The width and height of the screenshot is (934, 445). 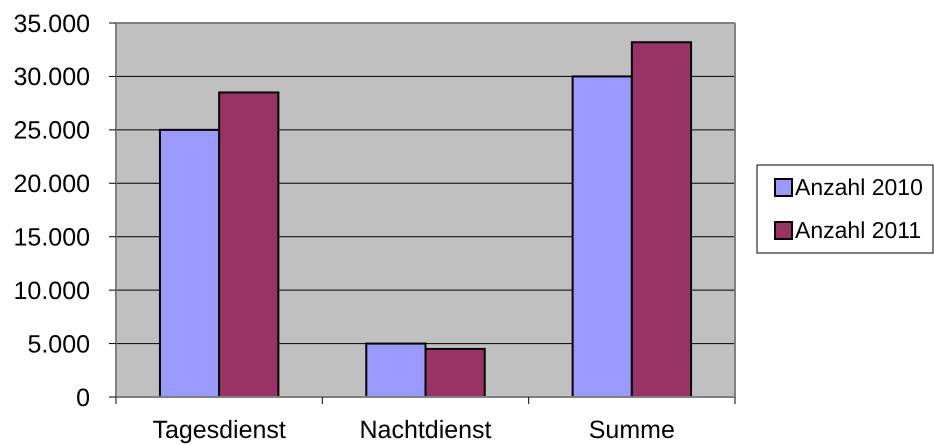 I want to click on legend-label: Anzahl 2011, so click(x=858, y=230).